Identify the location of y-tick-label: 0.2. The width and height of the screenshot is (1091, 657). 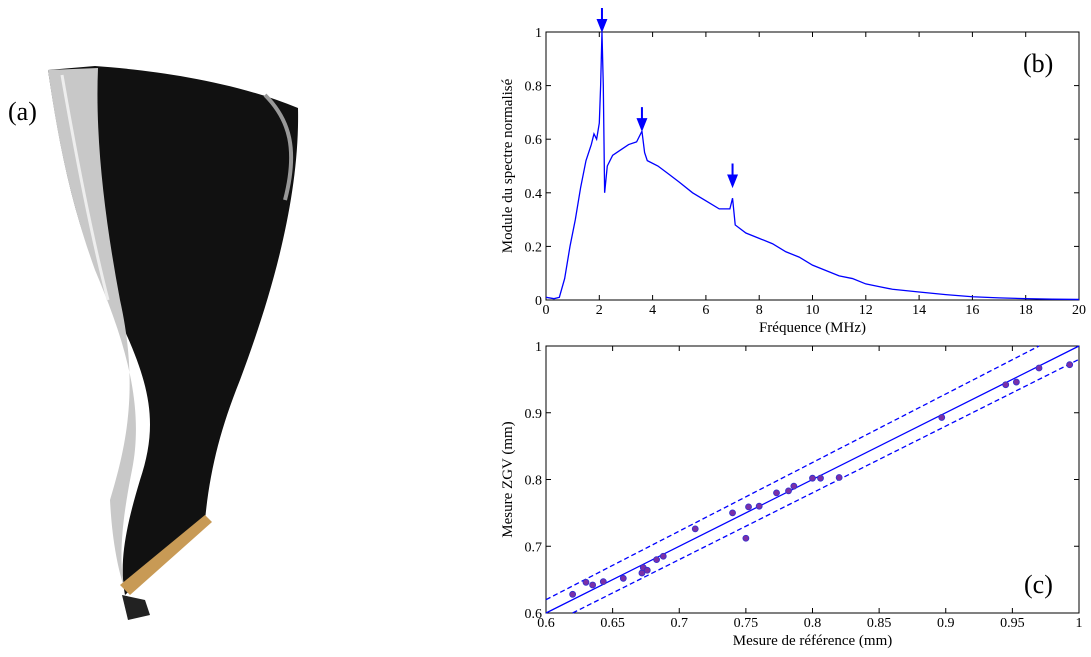
(534, 247).